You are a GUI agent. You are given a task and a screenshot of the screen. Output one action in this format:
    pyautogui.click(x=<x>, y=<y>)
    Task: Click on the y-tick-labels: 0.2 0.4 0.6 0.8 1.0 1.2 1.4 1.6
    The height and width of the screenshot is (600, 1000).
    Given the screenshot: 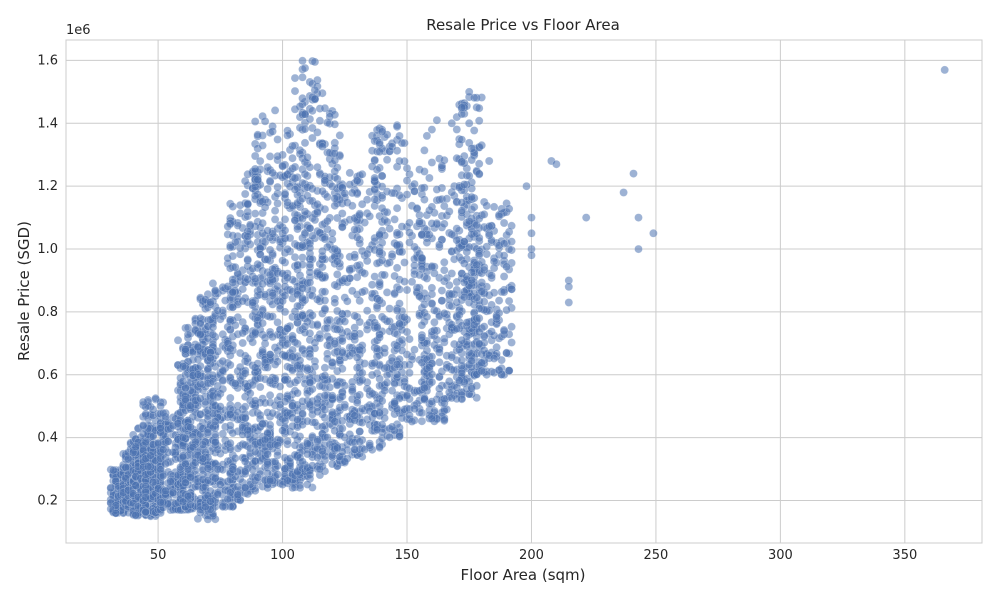 What is the action you would take?
    pyautogui.click(x=47, y=280)
    